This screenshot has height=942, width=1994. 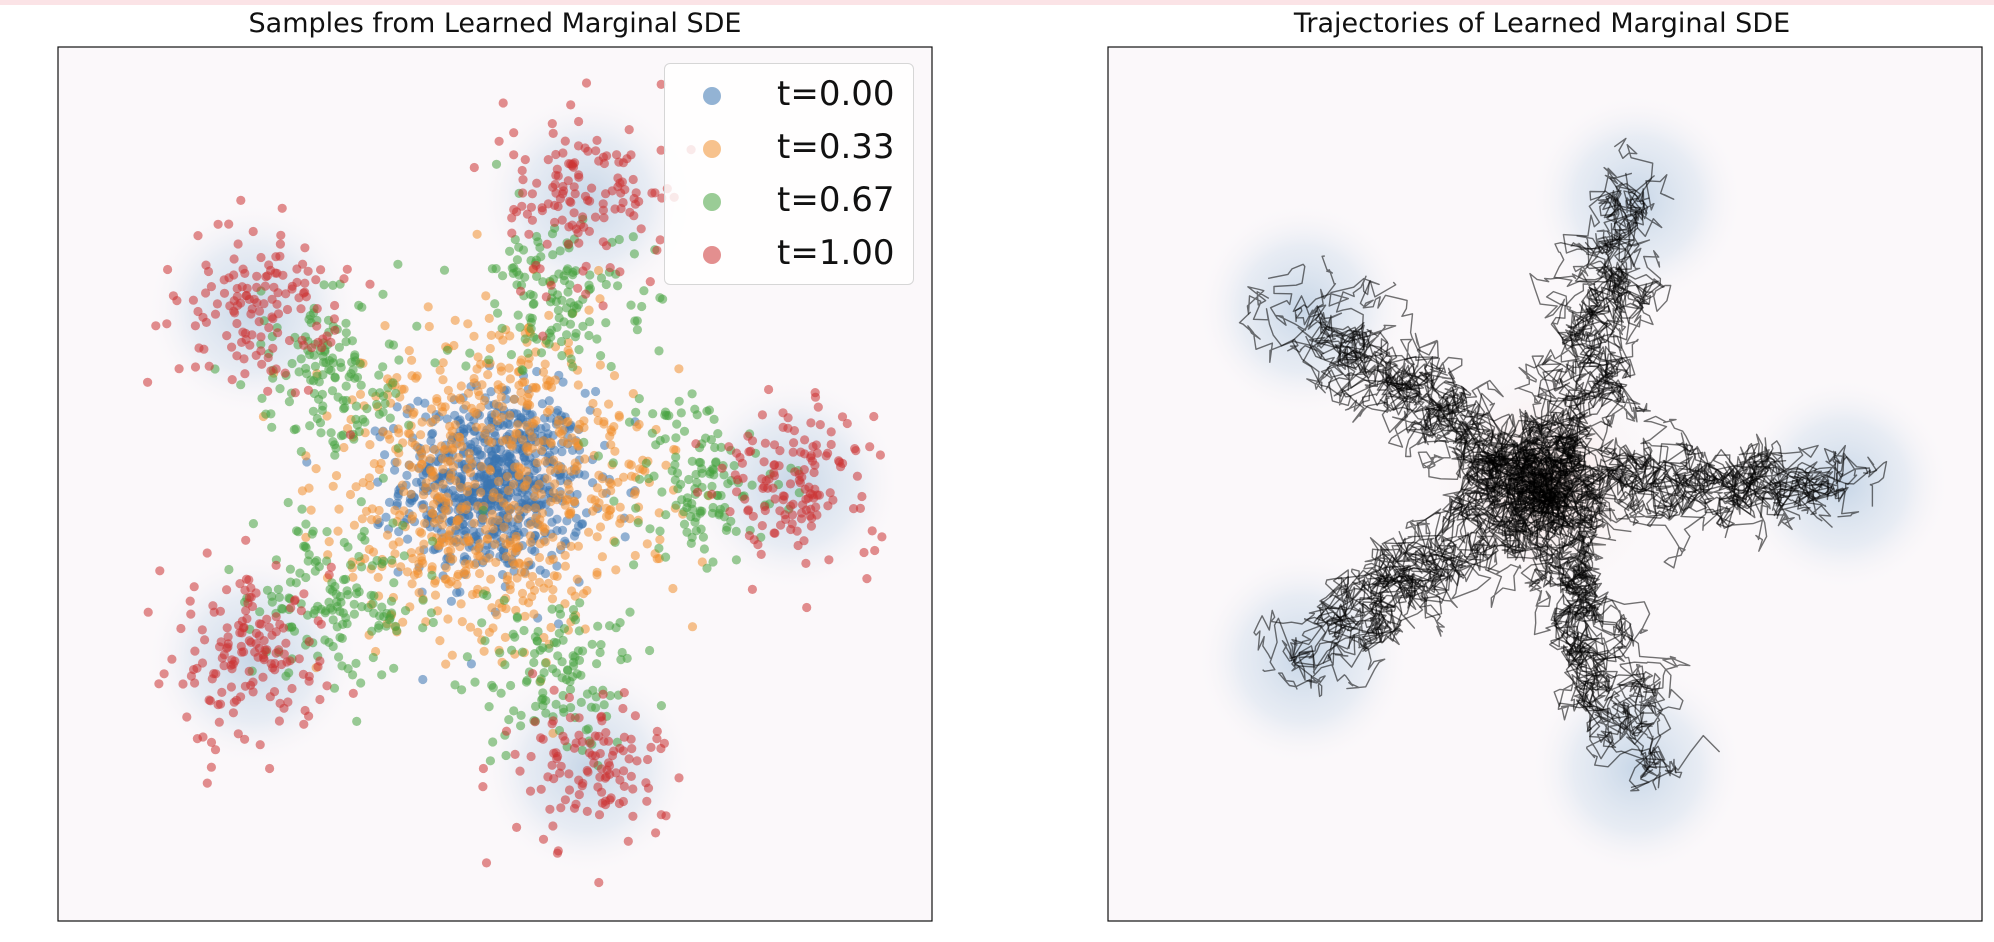 I want to click on left-chart-title: Samples from Learned Marginal SDE, so click(x=495, y=23).